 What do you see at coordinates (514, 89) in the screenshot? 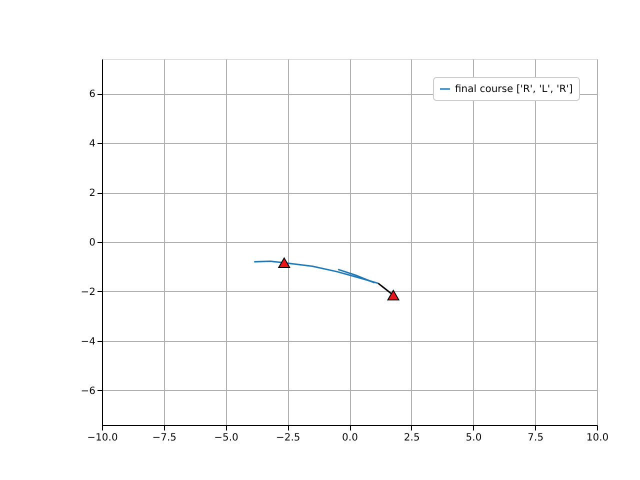
I see `legend-label: final course ['R', 'L', 'R']` at bounding box center [514, 89].